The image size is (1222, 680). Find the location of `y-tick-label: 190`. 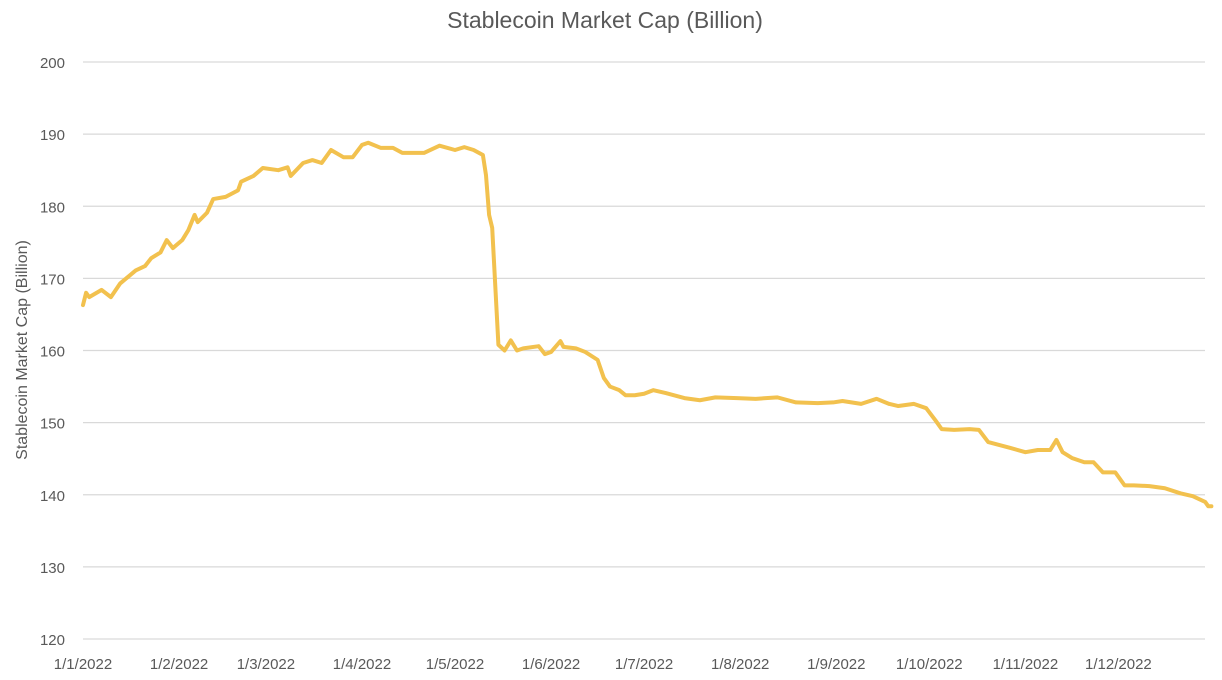

y-tick-label: 190 is located at coordinates (52, 135).